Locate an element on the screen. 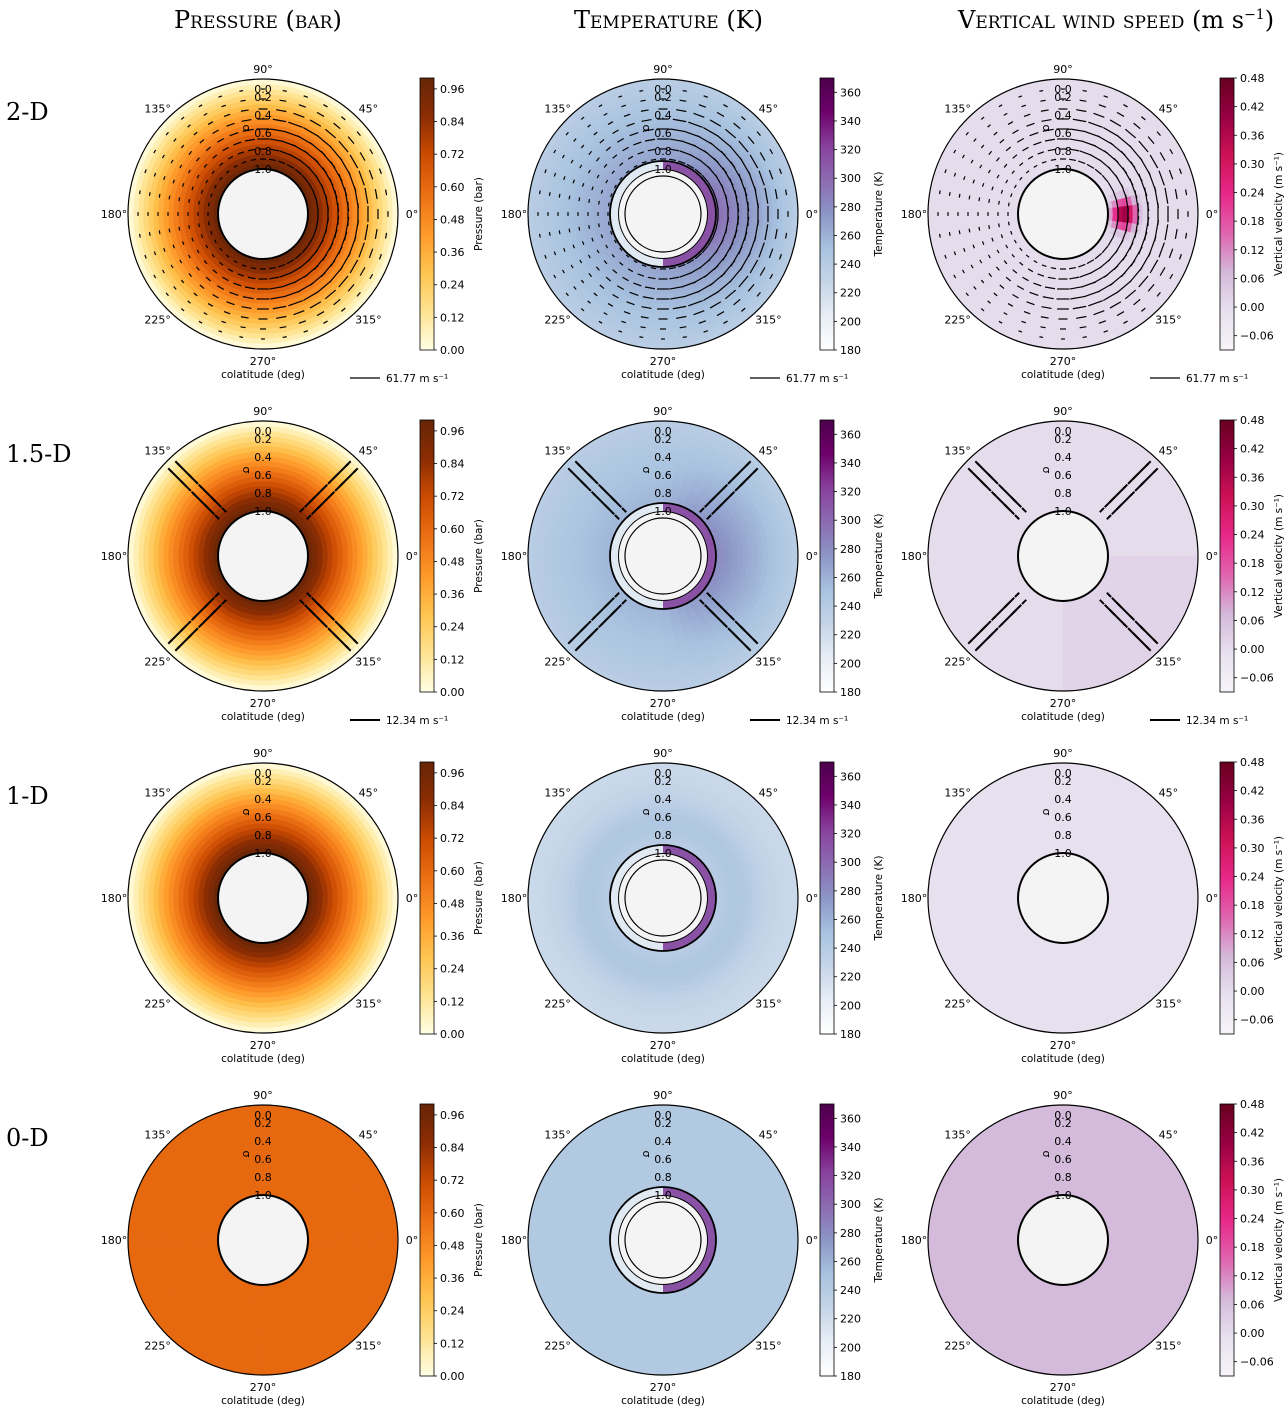 This screenshot has height=1426, width=1285. angle-tick-label: 225° is located at coordinates (157, 319).